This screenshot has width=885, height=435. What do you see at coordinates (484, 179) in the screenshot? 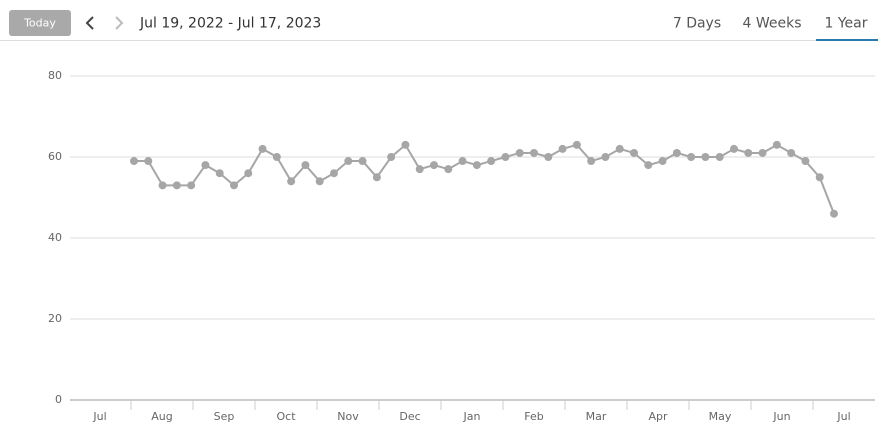
I see `series-line` at bounding box center [484, 179].